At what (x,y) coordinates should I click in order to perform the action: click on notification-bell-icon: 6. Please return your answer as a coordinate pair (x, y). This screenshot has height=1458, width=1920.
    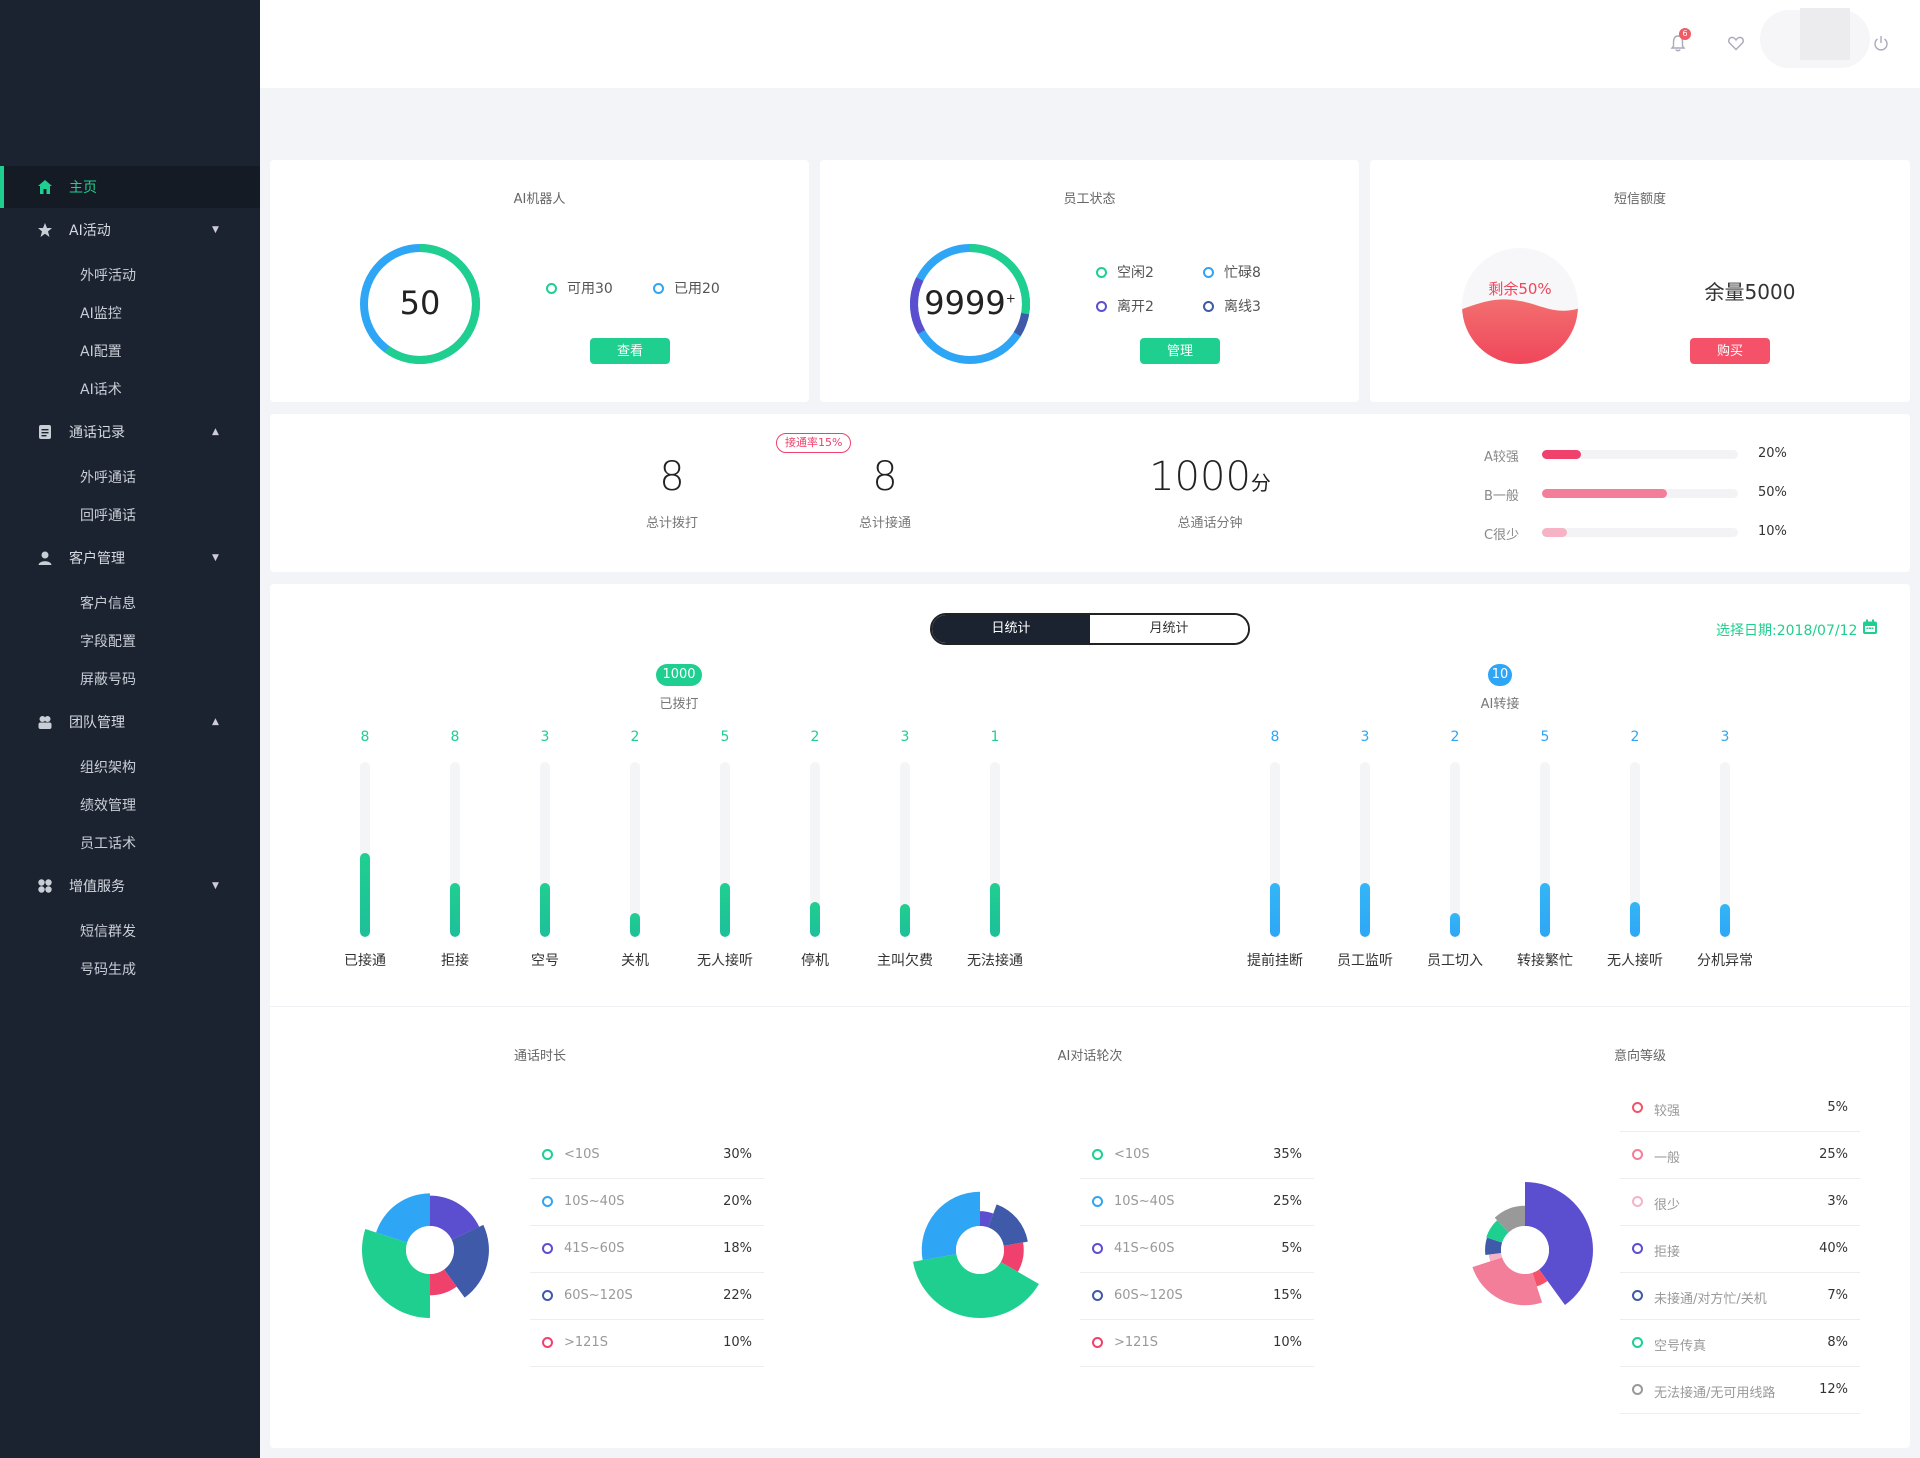
    Looking at the image, I should click on (1679, 41).